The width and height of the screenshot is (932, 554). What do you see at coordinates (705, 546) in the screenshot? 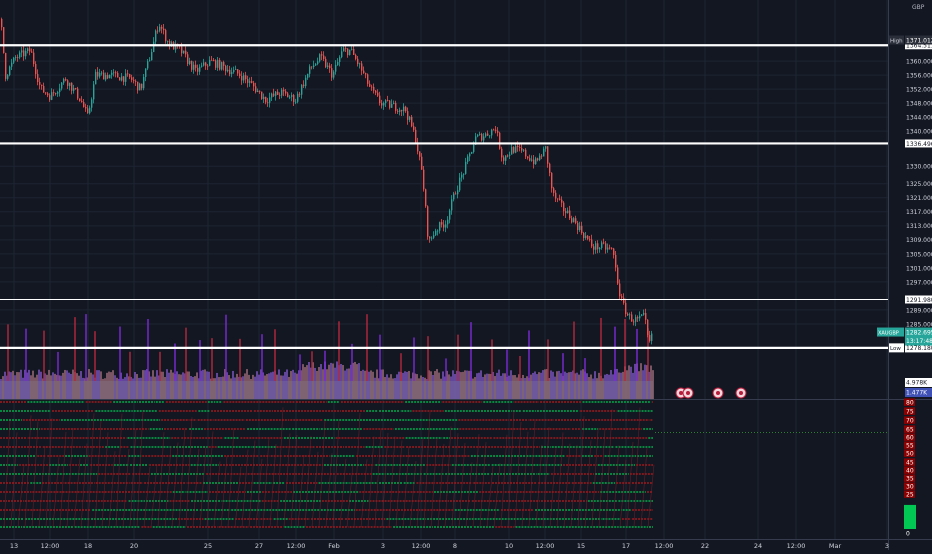
I see `time-tick-label: 22` at bounding box center [705, 546].